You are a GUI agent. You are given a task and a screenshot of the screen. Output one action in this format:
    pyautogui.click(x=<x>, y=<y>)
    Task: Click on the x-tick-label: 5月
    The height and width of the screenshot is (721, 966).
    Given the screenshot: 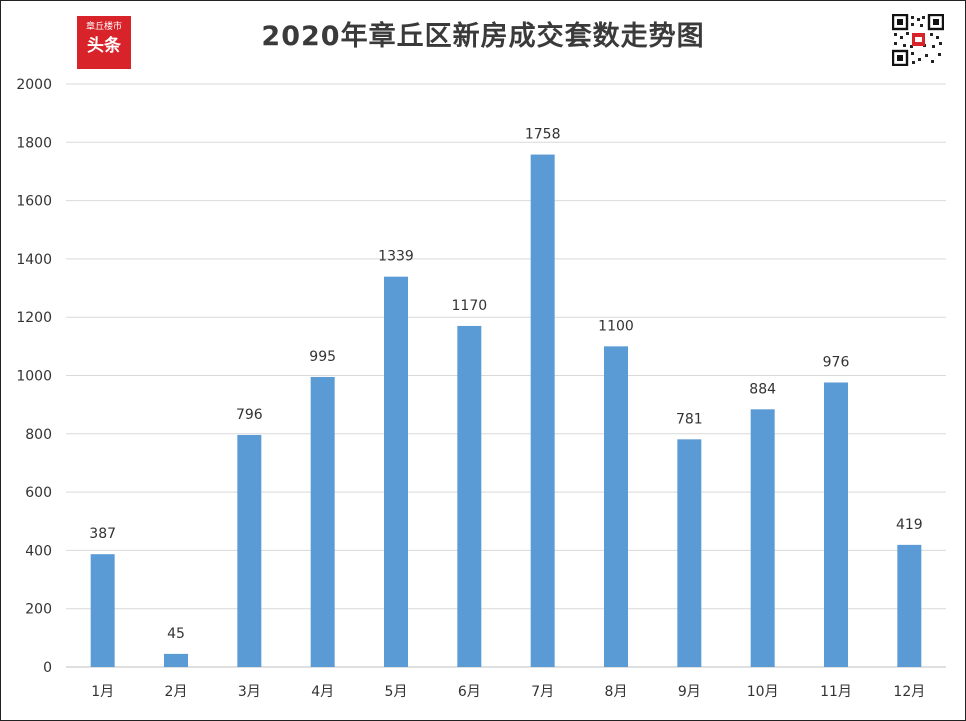 What is the action you would take?
    pyautogui.click(x=396, y=692)
    